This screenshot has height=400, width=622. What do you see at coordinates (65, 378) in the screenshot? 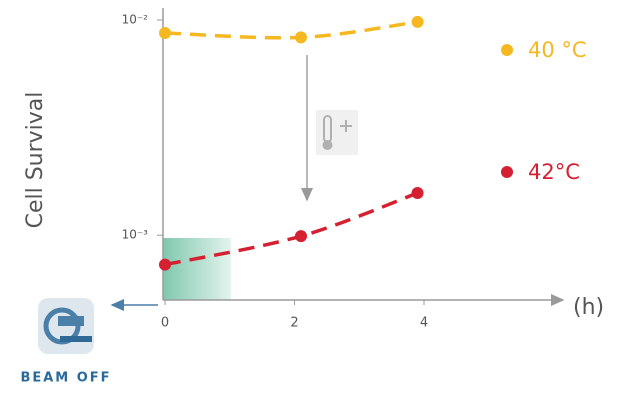
I see `beam-off-label: BEAM OFF` at bounding box center [65, 378].